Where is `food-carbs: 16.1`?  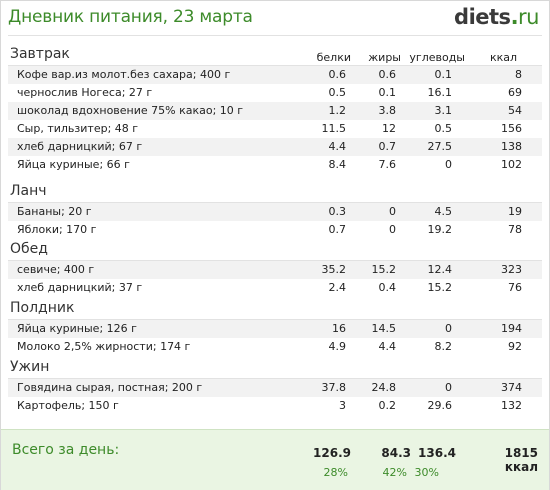
food-carbs: 16.1 is located at coordinates (440, 92).